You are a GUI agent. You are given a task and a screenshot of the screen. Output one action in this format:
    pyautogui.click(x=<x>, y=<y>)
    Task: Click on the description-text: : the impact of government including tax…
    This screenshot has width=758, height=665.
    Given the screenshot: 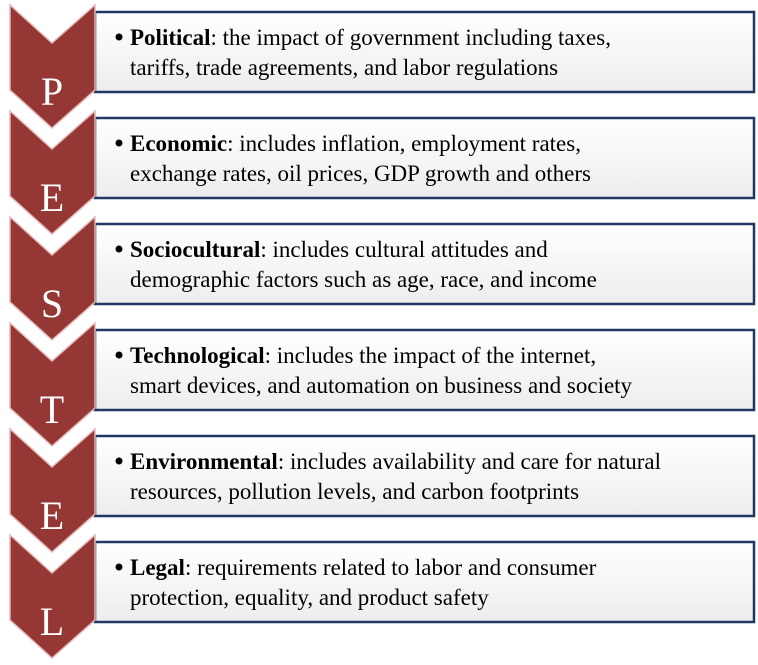 What is the action you would take?
    pyautogui.click(x=410, y=37)
    